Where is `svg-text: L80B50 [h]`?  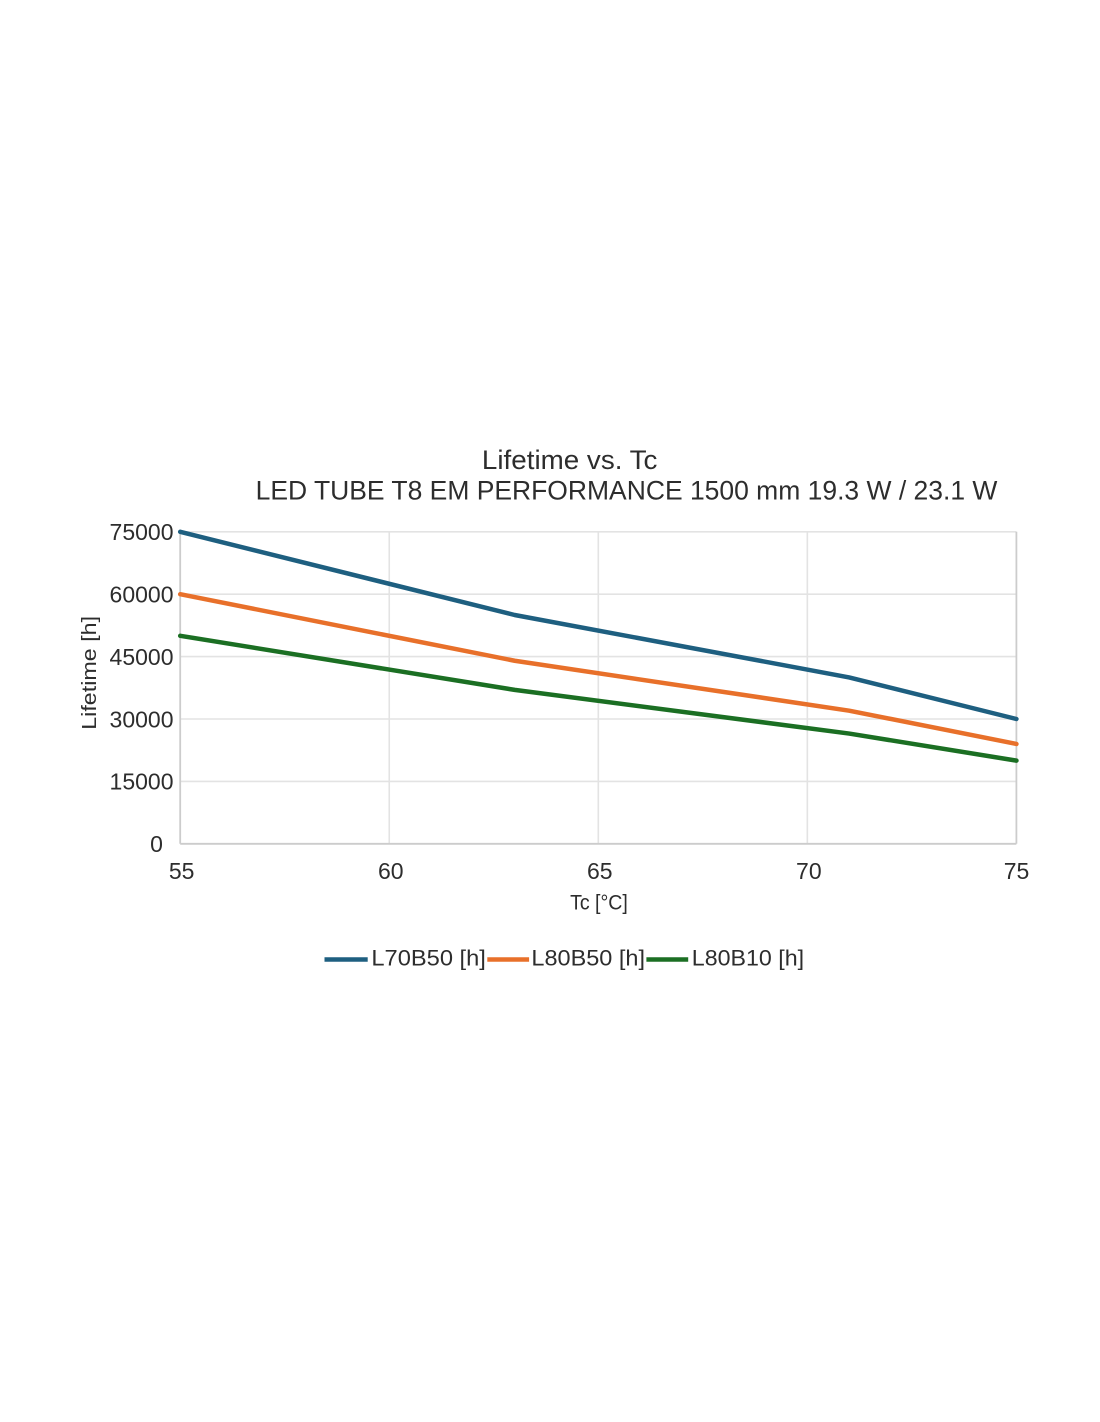
svg-text: L80B50 [h] is located at coordinates (588, 958).